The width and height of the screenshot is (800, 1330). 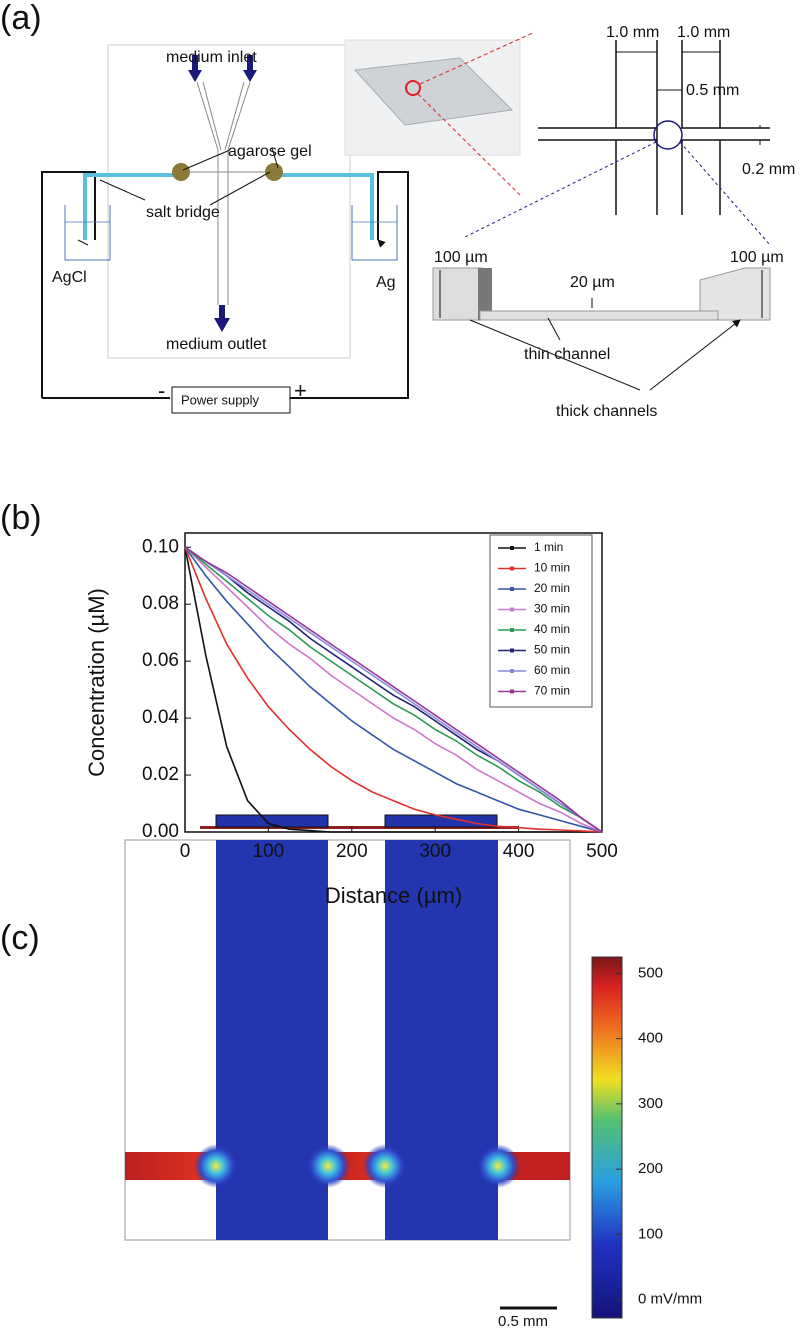 What do you see at coordinates (606, 411) in the screenshot?
I see `label: thick channels` at bounding box center [606, 411].